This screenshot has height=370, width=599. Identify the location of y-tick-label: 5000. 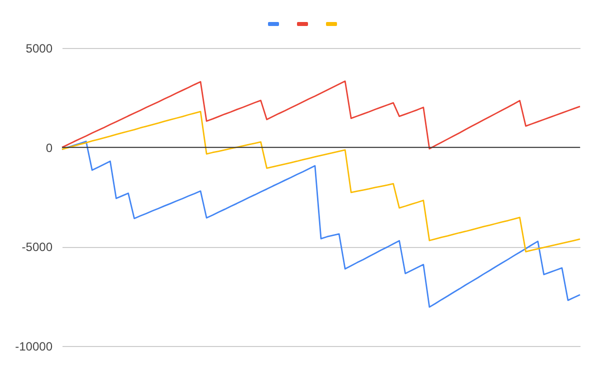
(39, 49).